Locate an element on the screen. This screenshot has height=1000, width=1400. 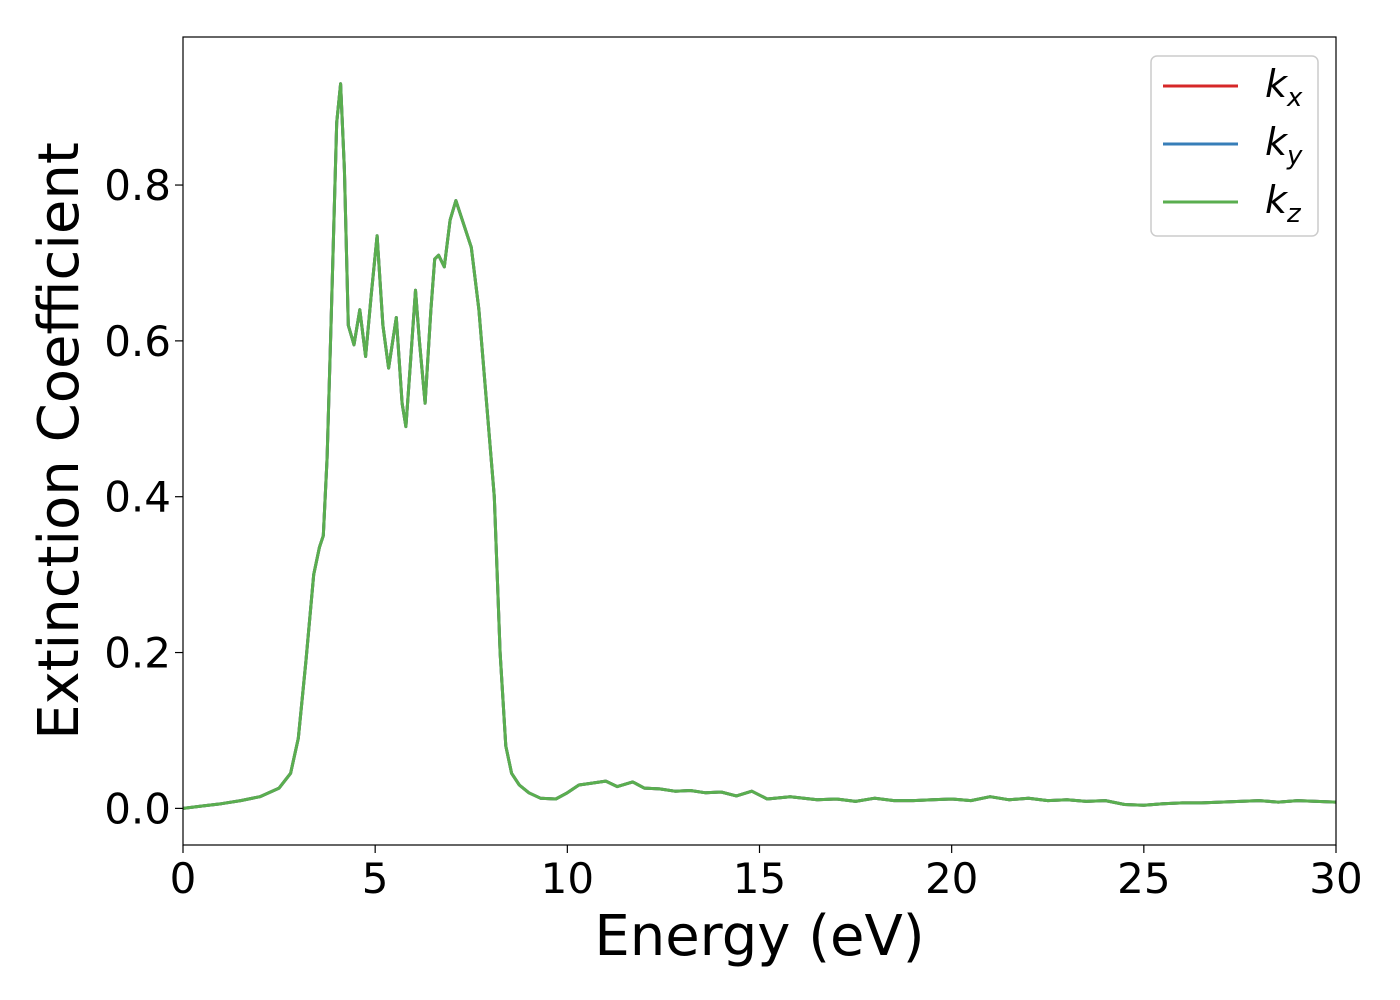
legend-entry-ky: ky is located at coordinates (1284, 145).